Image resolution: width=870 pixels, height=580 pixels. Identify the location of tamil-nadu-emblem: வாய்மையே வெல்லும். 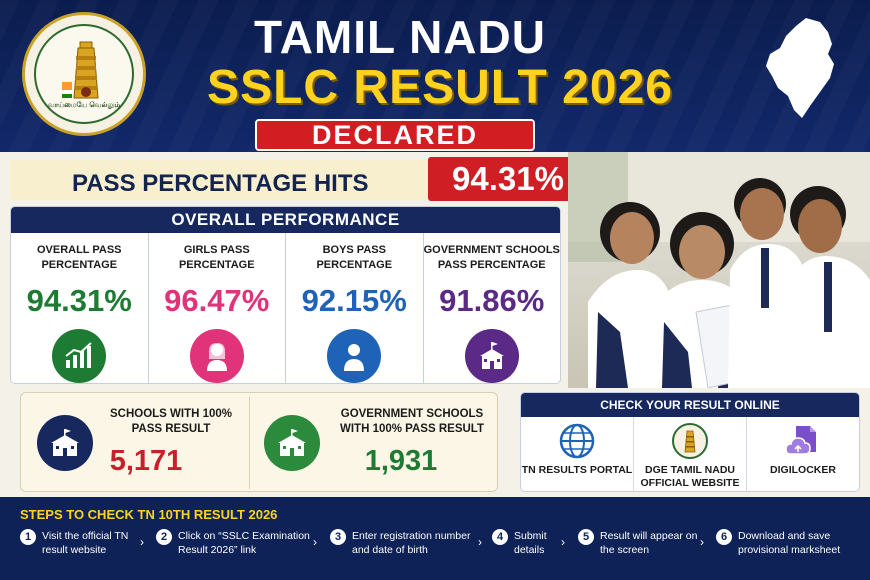
(84, 74).